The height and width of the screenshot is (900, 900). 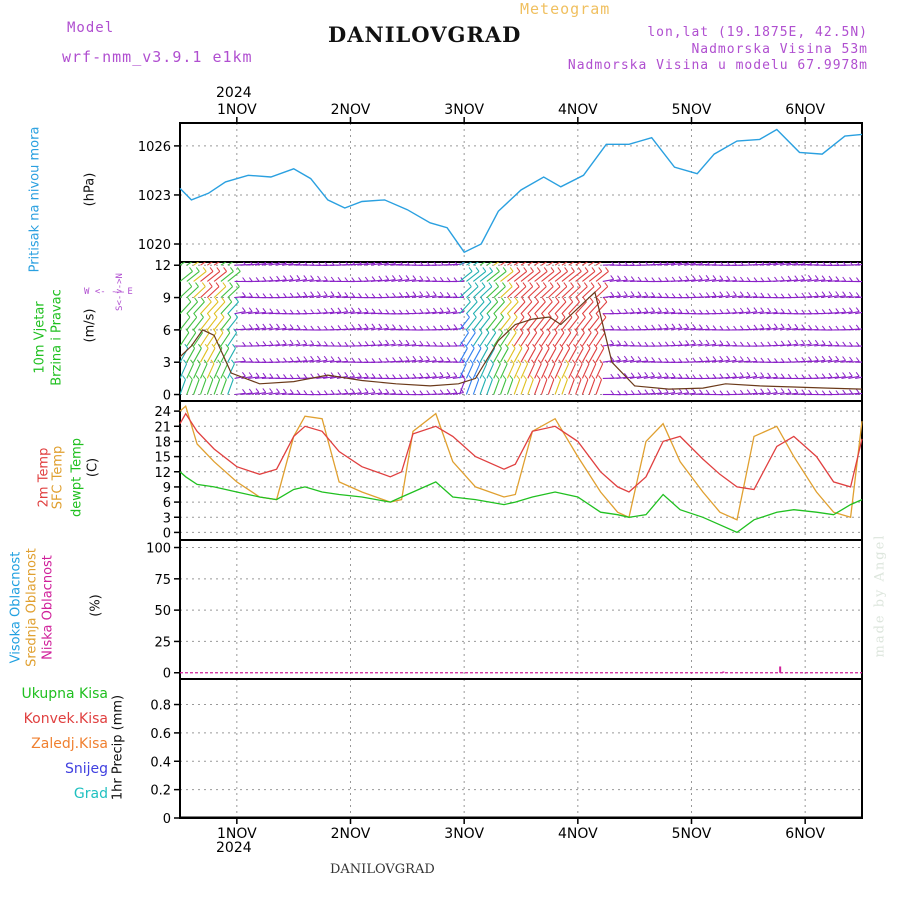 I want to click on footer-location: DANILOVGRAD, so click(x=382, y=869).